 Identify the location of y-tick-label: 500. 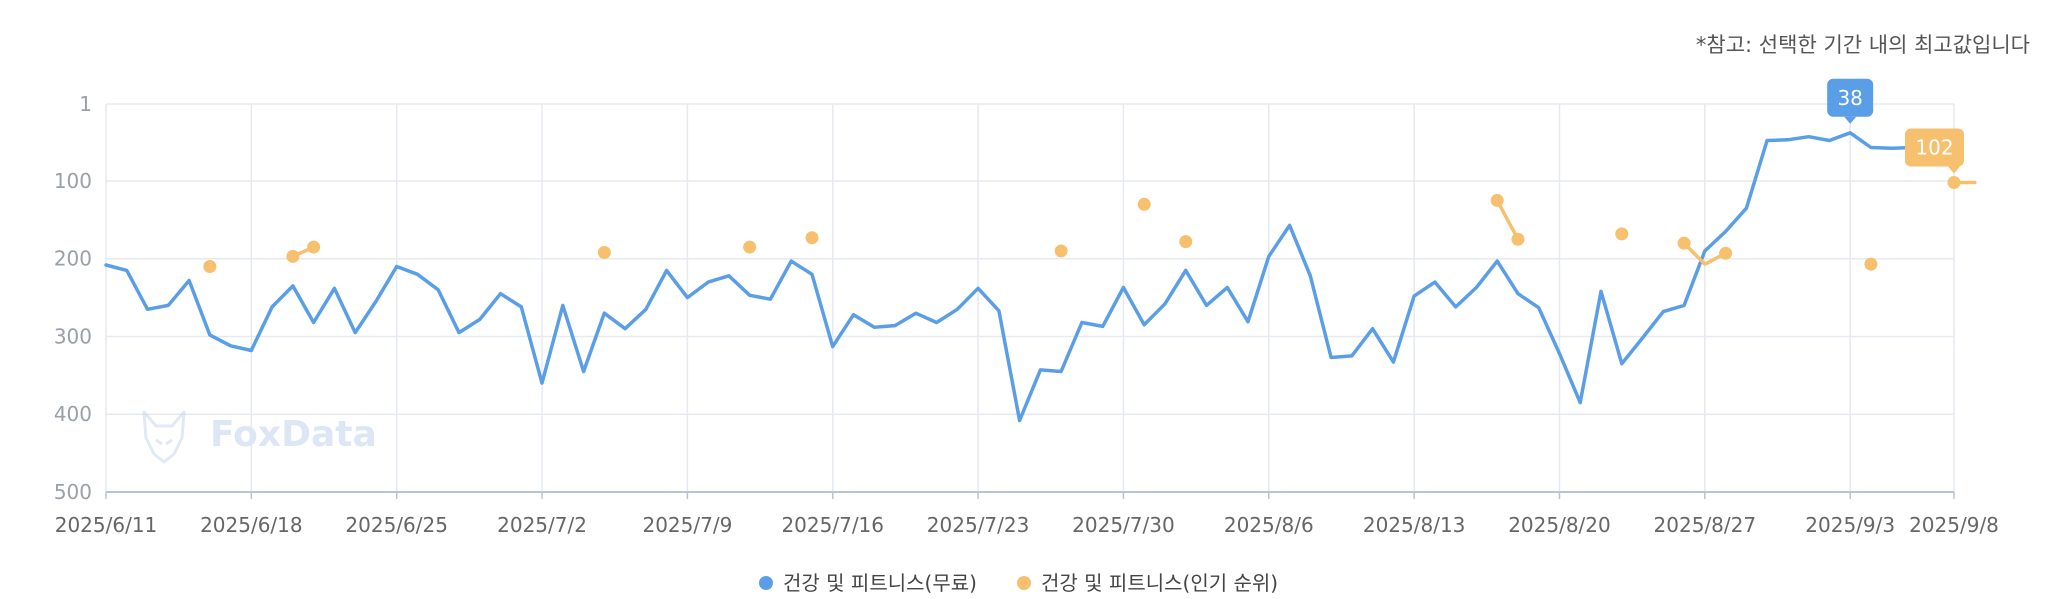
(73, 492).